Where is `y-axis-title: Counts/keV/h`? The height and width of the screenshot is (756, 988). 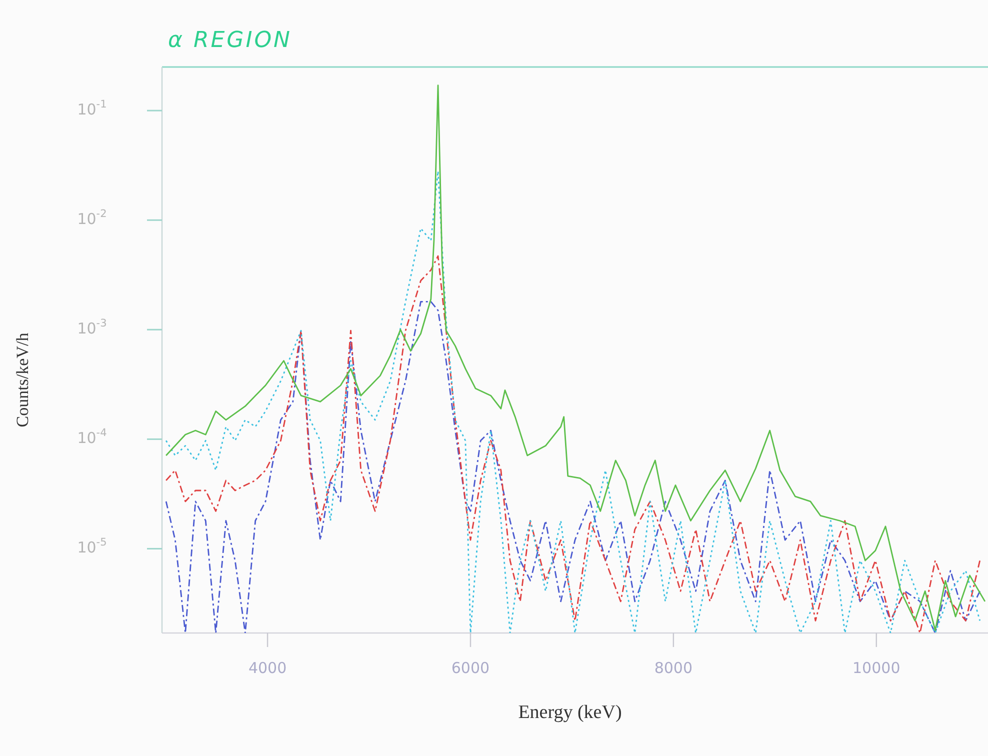
y-axis-title: Counts/keV/h is located at coordinates (22, 380).